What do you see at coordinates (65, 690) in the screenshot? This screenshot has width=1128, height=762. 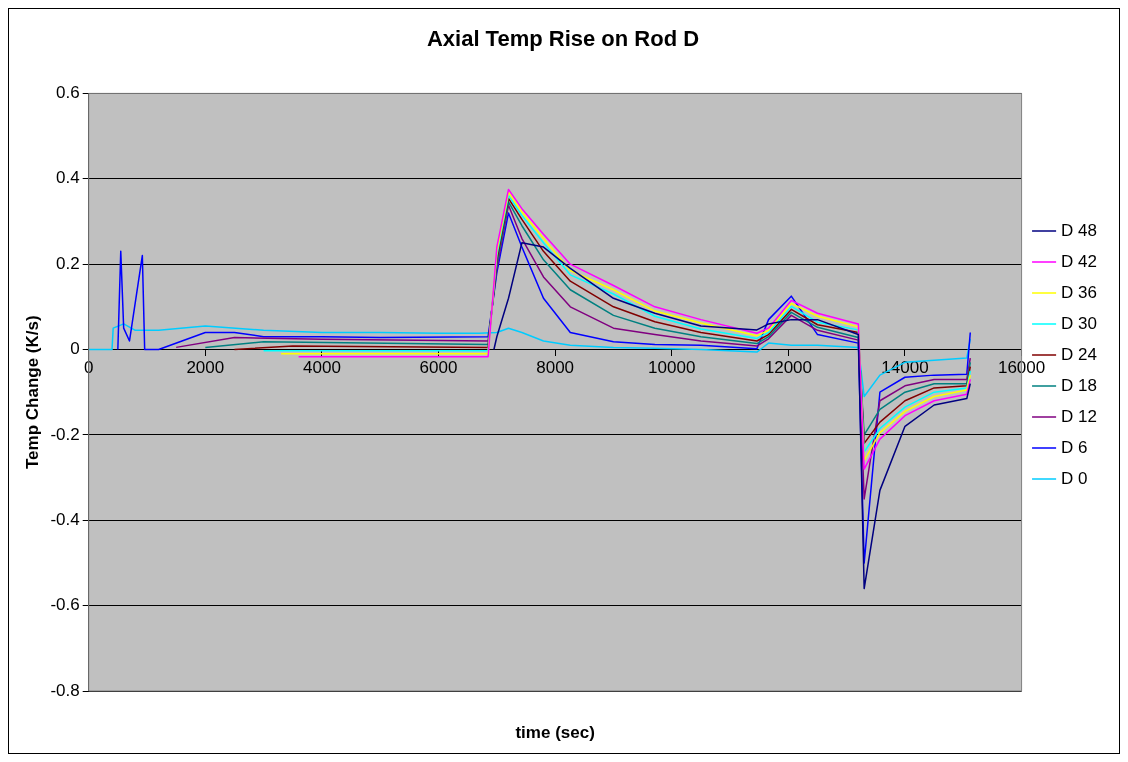 I see `y-tick-label: -0.8` at bounding box center [65, 690].